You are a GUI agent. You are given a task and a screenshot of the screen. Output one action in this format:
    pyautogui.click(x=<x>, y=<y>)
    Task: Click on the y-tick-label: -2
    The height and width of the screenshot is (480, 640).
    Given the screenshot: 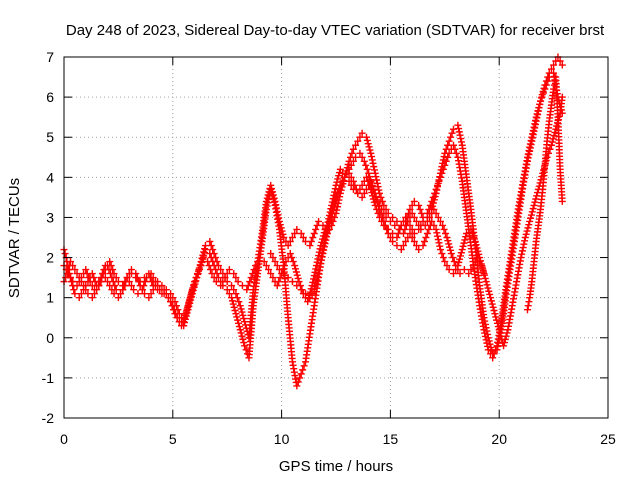 What is the action you would take?
    pyautogui.click(x=48, y=418)
    